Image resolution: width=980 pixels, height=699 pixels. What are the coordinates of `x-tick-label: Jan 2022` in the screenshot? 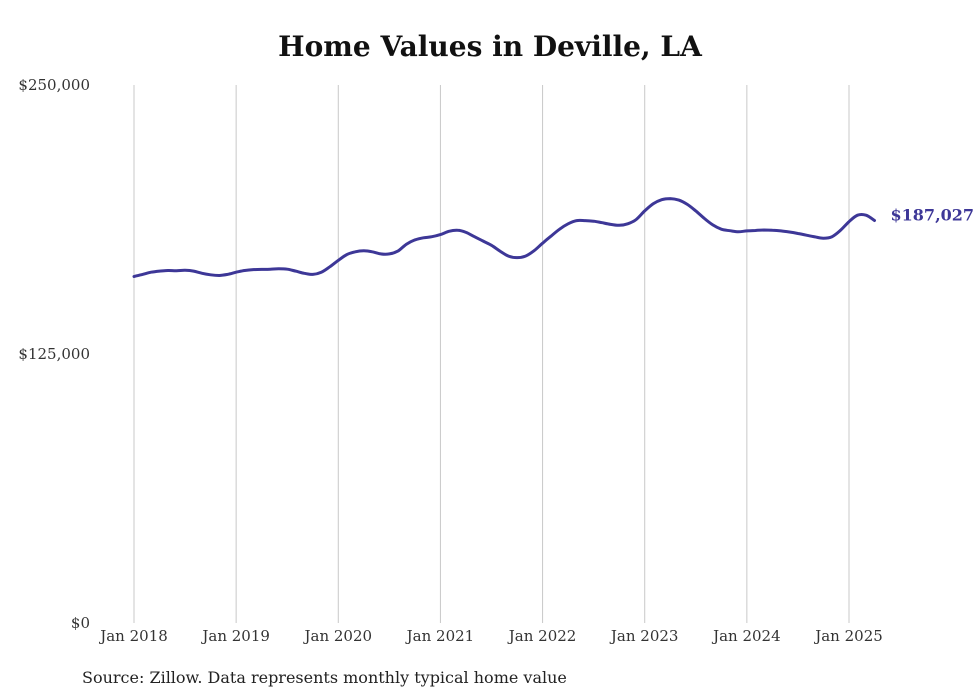 It's located at (542, 636).